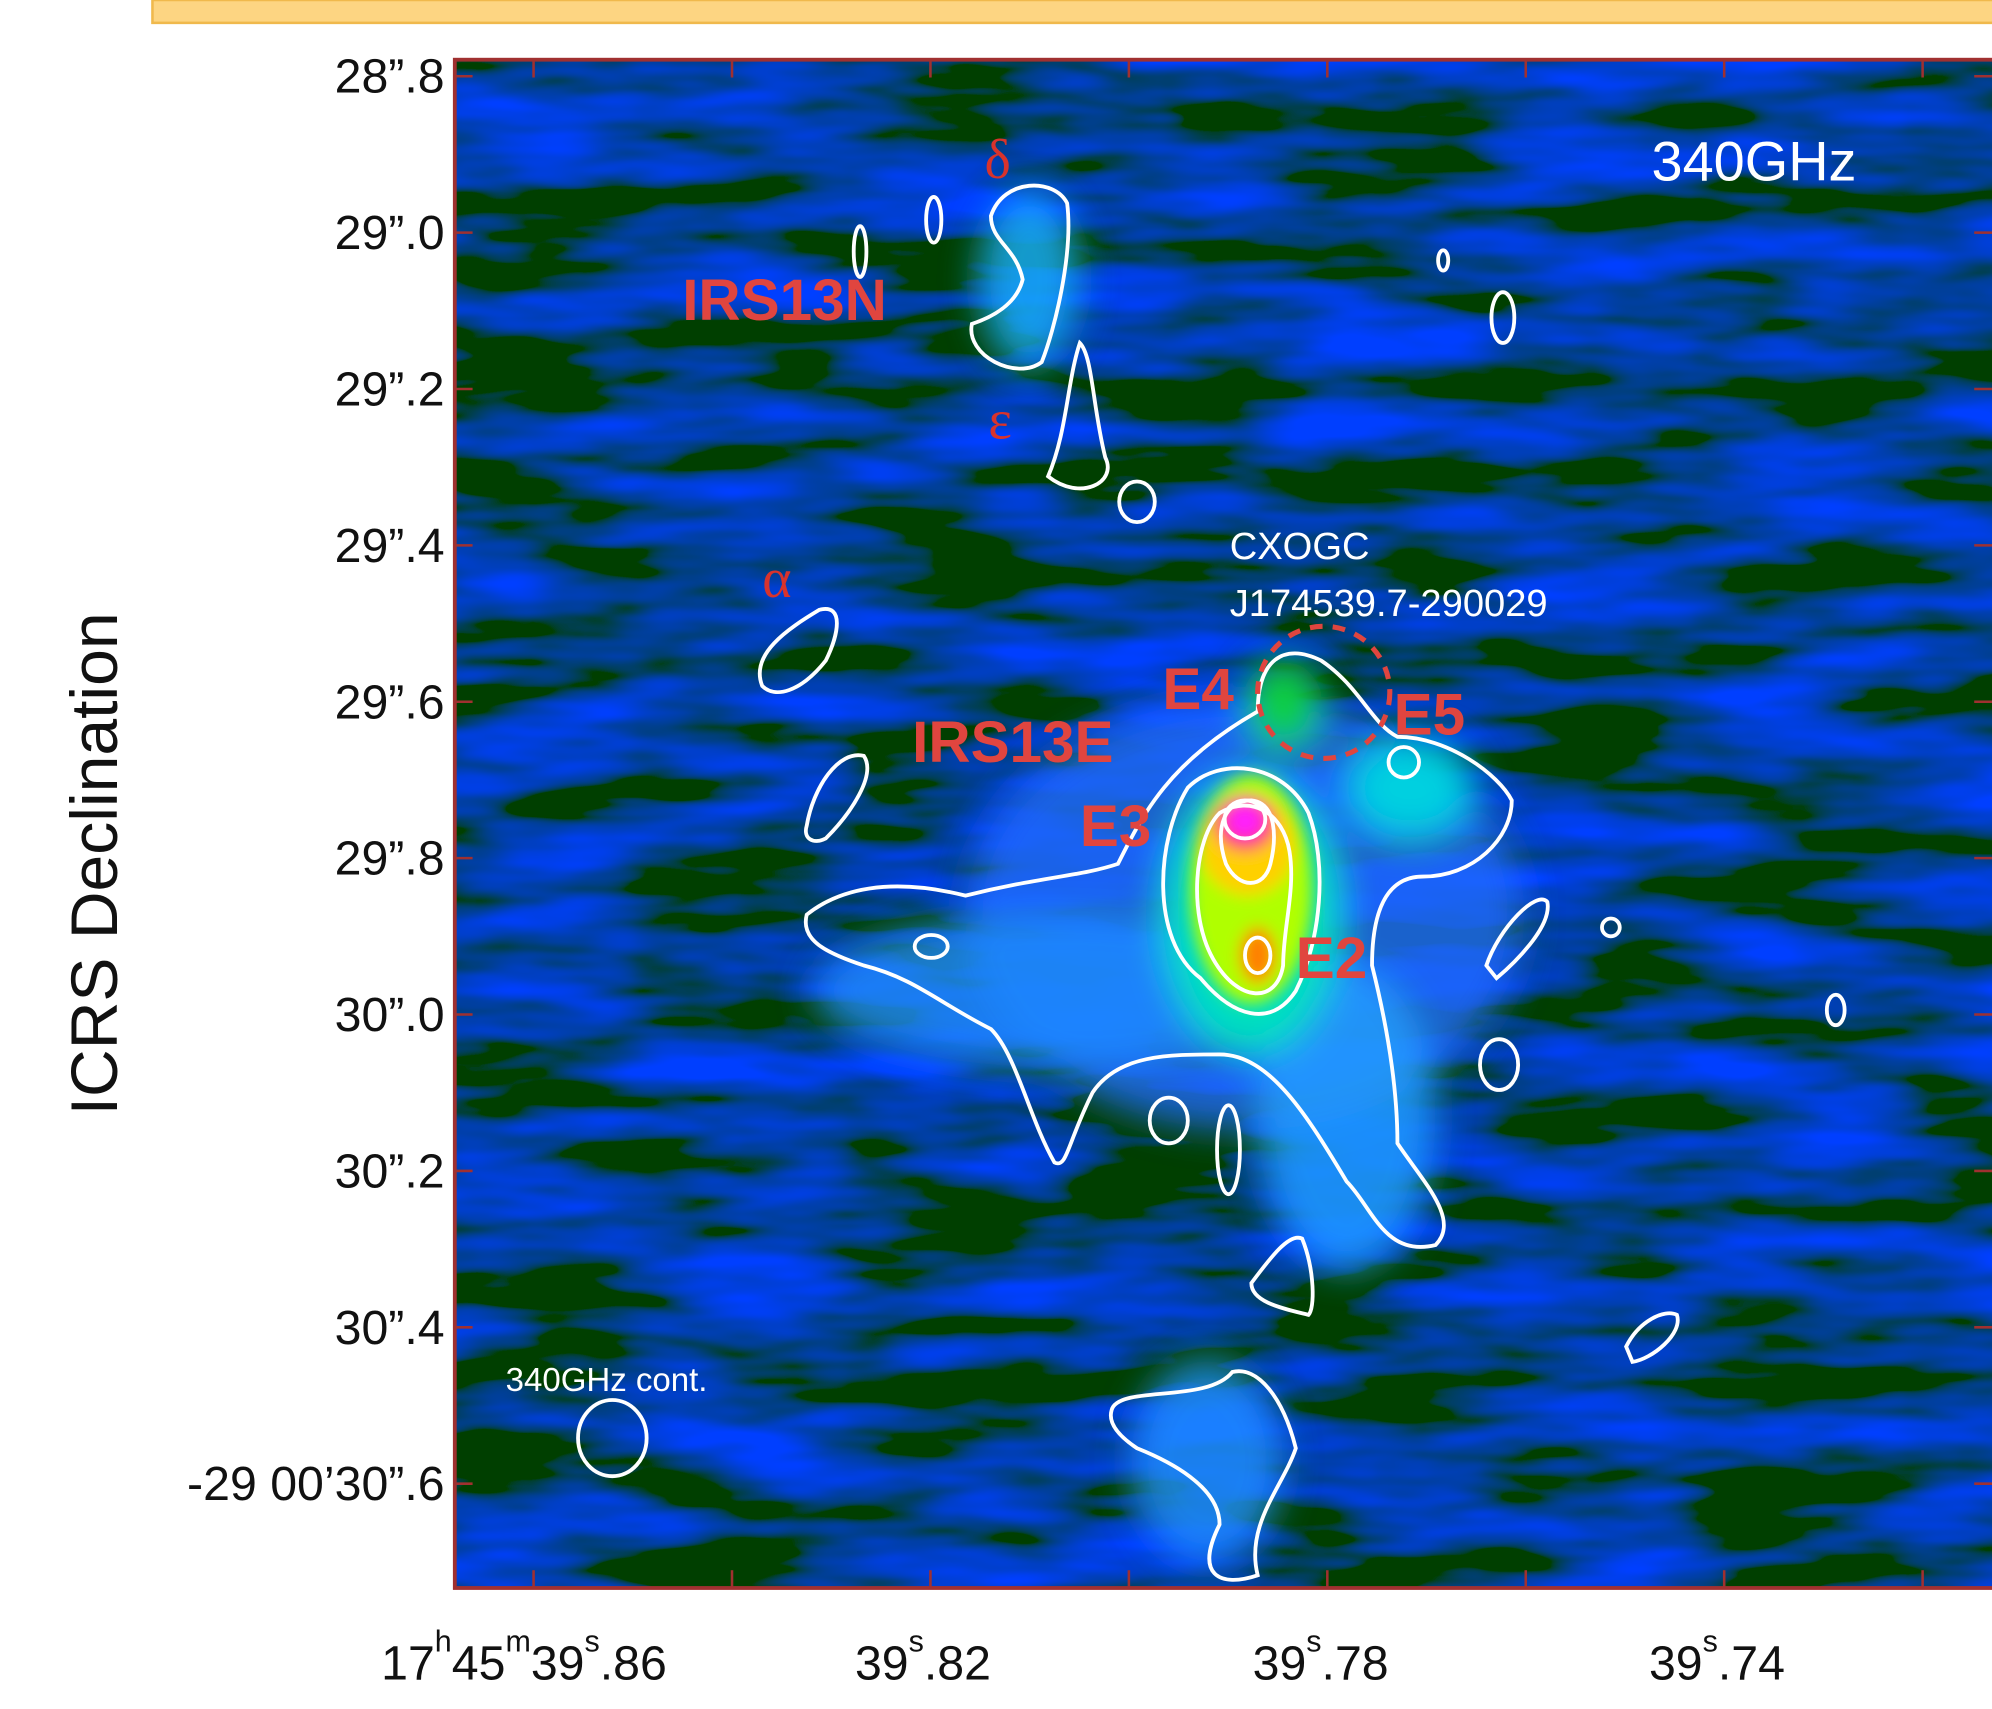 This screenshot has height=1709, width=1992. I want to click on tick-number: 17, so click(408, 1663).